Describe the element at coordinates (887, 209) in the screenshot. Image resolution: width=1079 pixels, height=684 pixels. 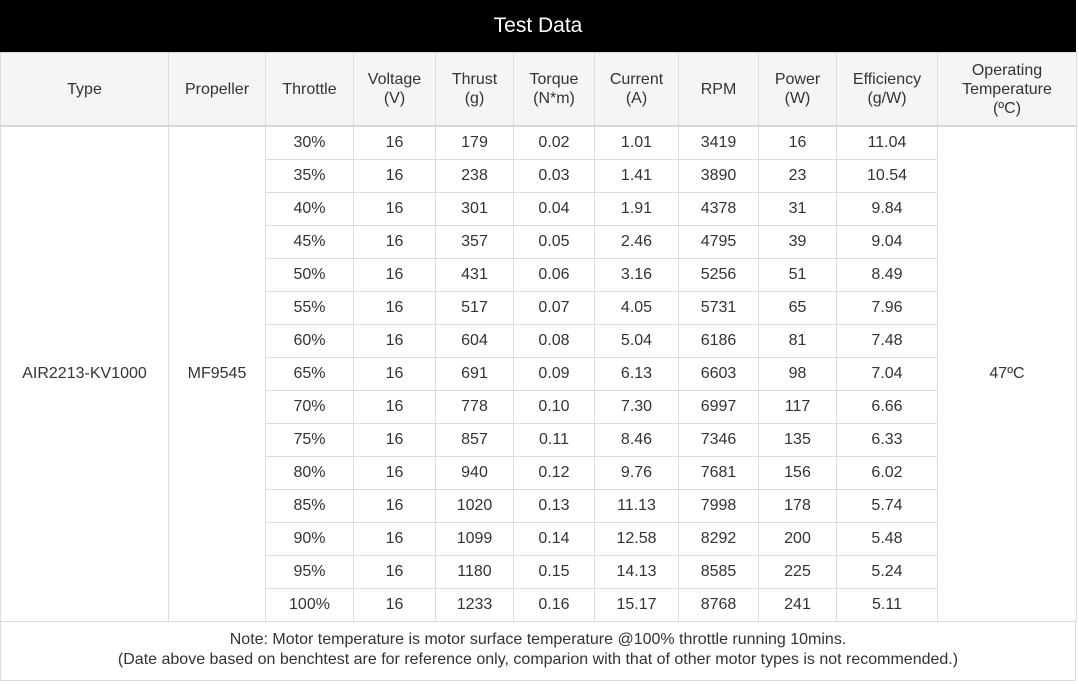
I see `table-cell: 9.84` at that location.